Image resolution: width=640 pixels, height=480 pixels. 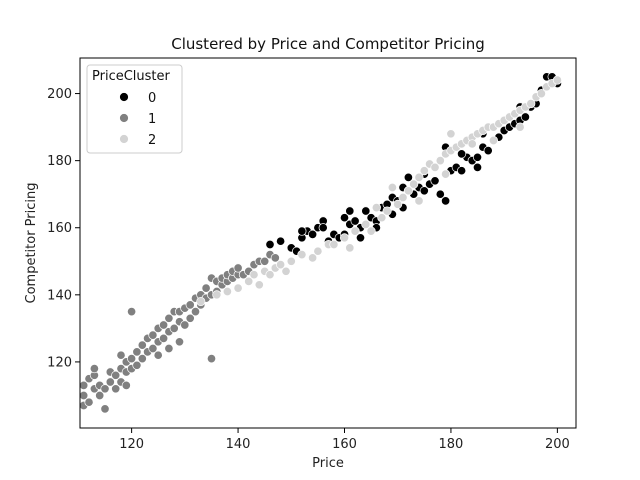 I want to click on x-tick-label-2: 160, so click(x=344, y=444).